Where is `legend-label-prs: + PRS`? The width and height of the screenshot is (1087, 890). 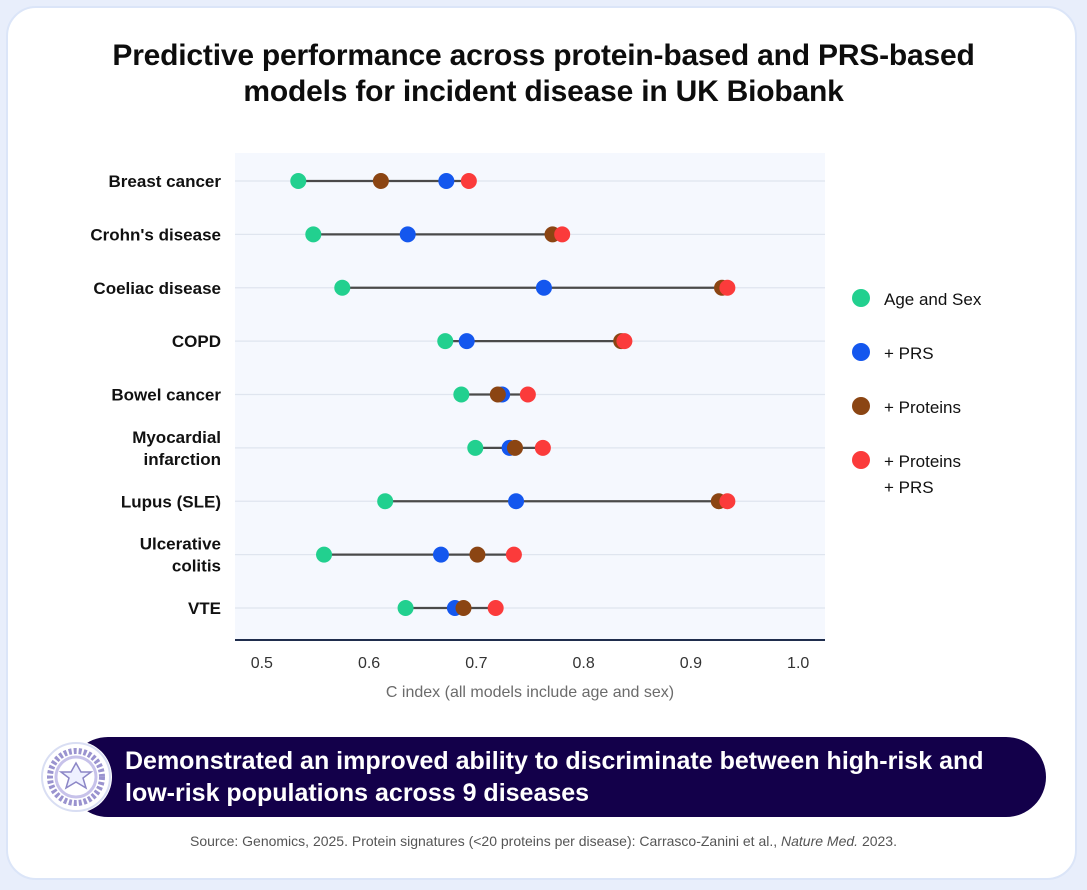
legend-label-prs: + PRS is located at coordinates (909, 353).